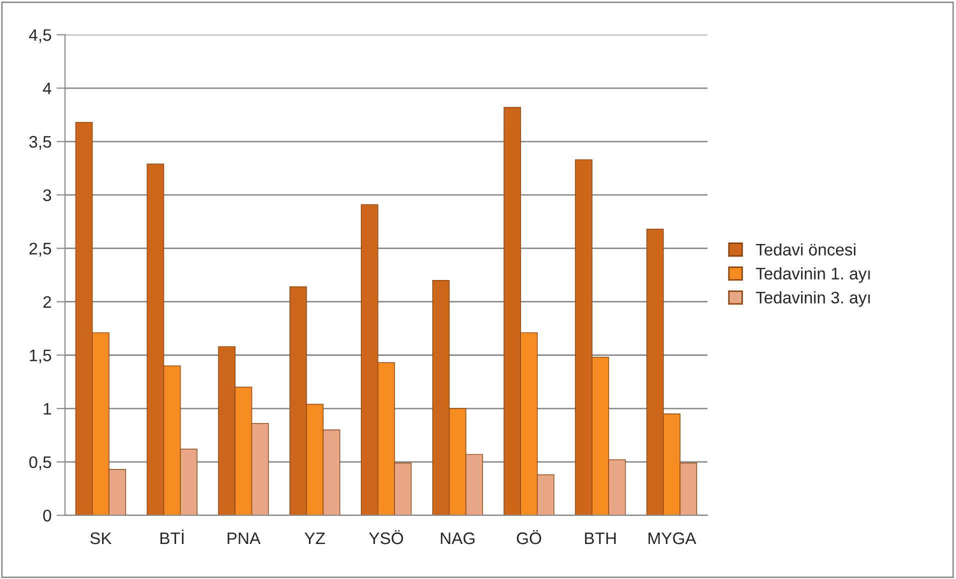  What do you see at coordinates (40, 143) in the screenshot?
I see `y-tick-label: 3,5` at bounding box center [40, 143].